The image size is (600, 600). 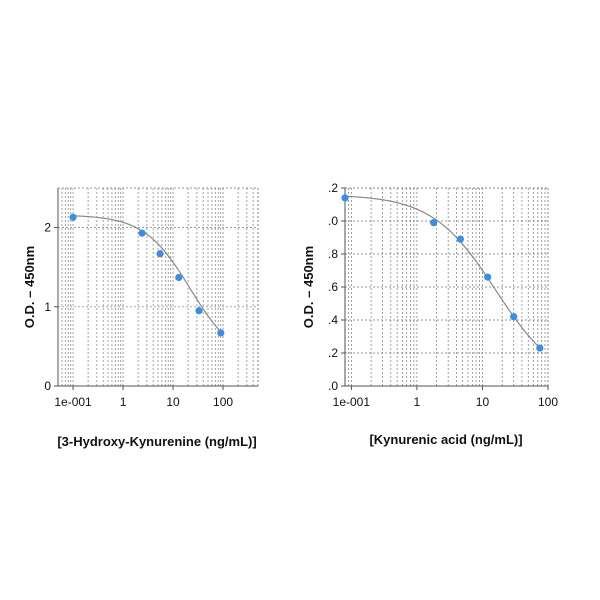 What do you see at coordinates (47, 386) in the screenshot?
I see `y-tick-label: 0` at bounding box center [47, 386].